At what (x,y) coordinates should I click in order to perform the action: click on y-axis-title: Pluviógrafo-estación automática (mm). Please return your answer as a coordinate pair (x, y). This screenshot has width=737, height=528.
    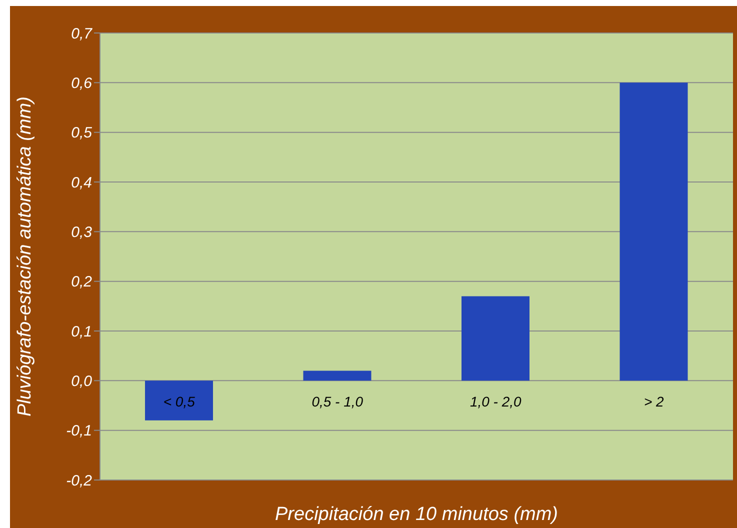
    Looking at the image, I should click on (25, 256).